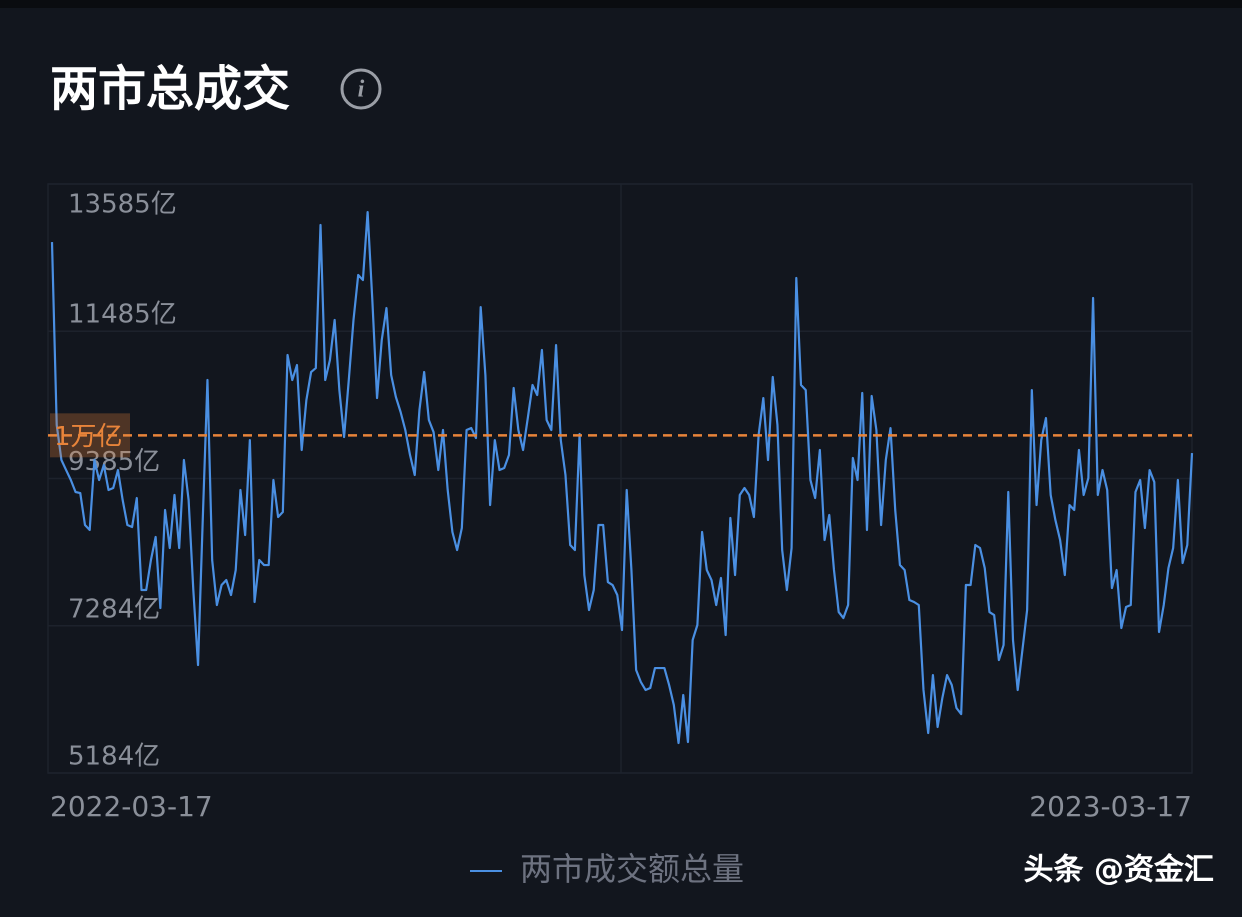 The width and height of the screenshot is (1242, 917). I want to click on watermark: 头条 @资金汇, so click(1119, 870).